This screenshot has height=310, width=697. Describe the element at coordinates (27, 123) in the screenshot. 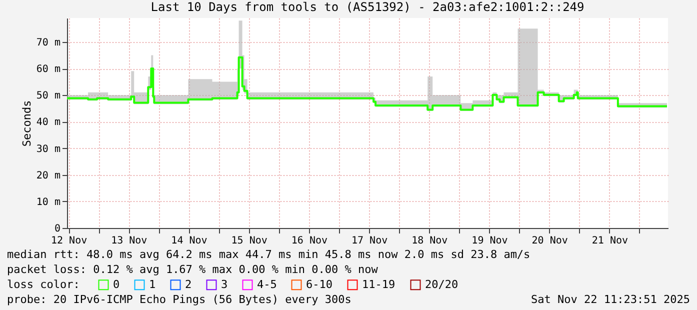

I see `y-axis-title: Seconds` at that location.